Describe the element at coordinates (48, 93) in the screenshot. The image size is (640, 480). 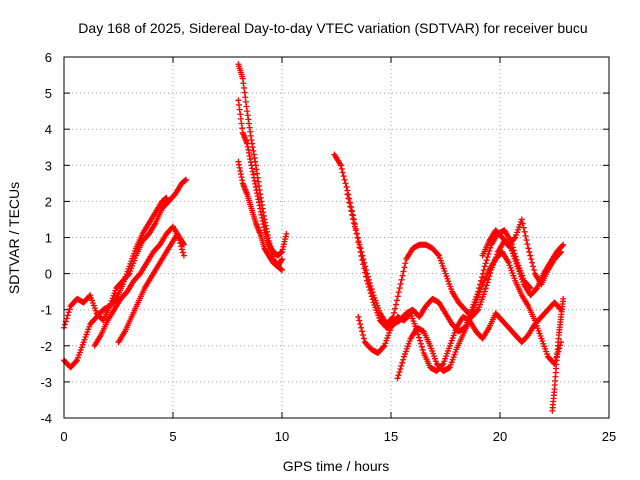
I see `y-tick-label: 5` at that location.